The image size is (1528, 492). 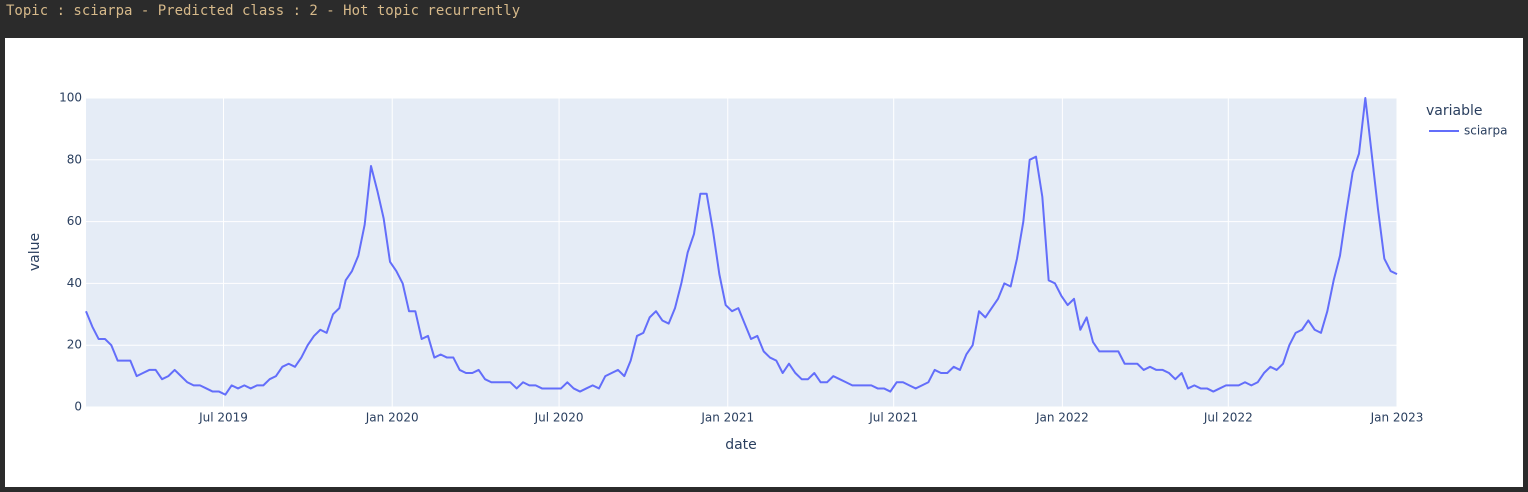 What do you see at coordinates (1062, 418) in the screenshot?
I see `x-tick-label: Jan 2022` at bounding box center [1062, 418].